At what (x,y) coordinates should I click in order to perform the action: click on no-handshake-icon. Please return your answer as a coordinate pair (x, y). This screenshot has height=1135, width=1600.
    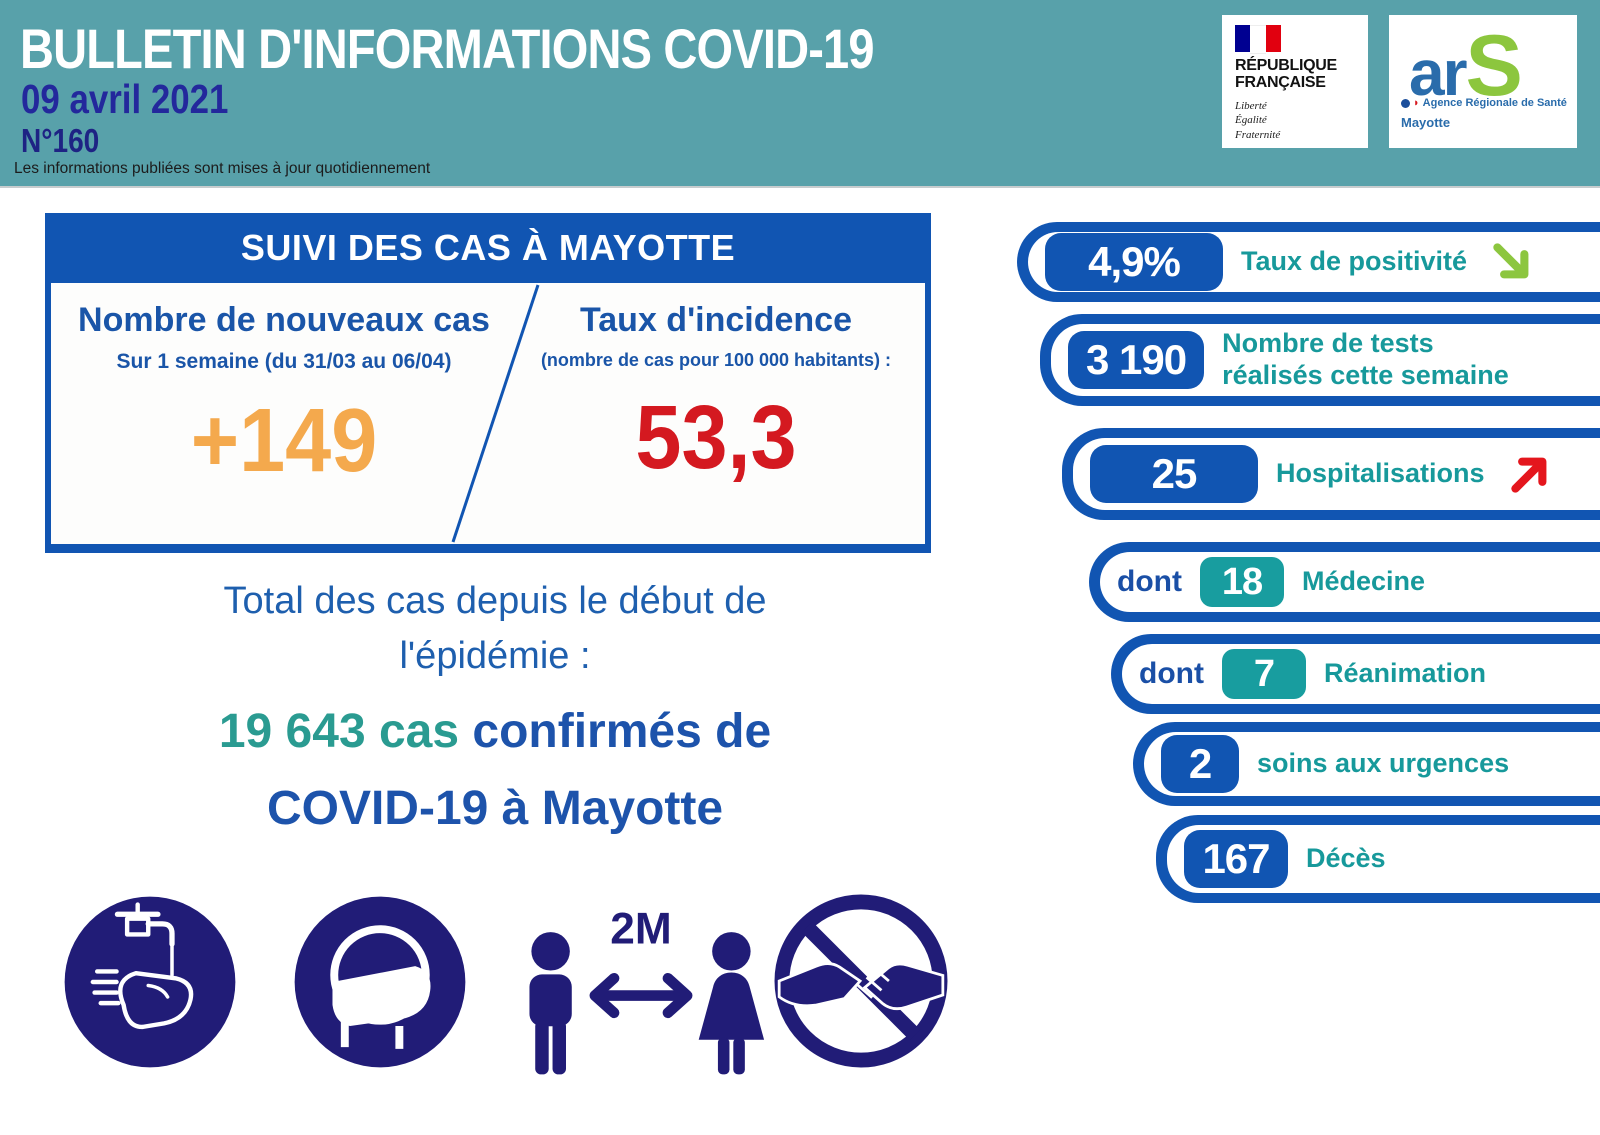
    Looking at the image, I should click on (861, 981).